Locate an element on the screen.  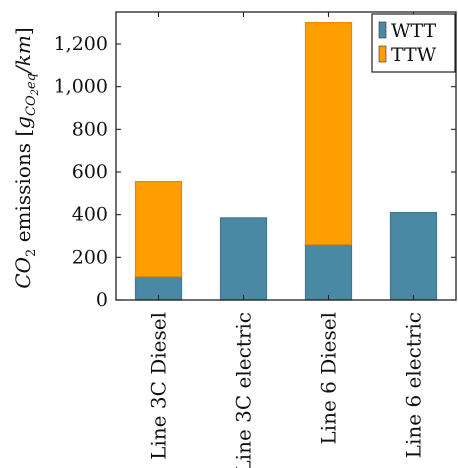
legend-swatch-ttw is located at coordinates (382, 54).